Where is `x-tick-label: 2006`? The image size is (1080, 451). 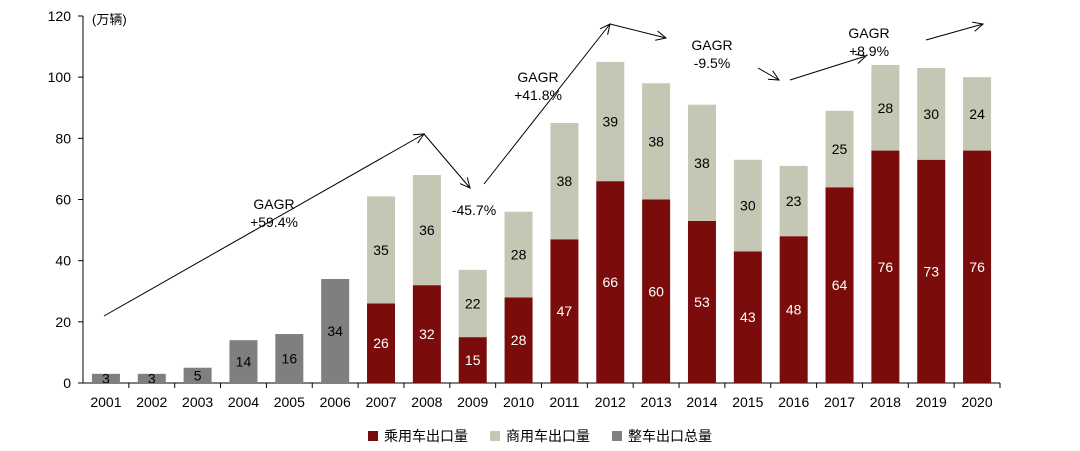 x-tick-label: 2006 is located at coordinates (335, 402).